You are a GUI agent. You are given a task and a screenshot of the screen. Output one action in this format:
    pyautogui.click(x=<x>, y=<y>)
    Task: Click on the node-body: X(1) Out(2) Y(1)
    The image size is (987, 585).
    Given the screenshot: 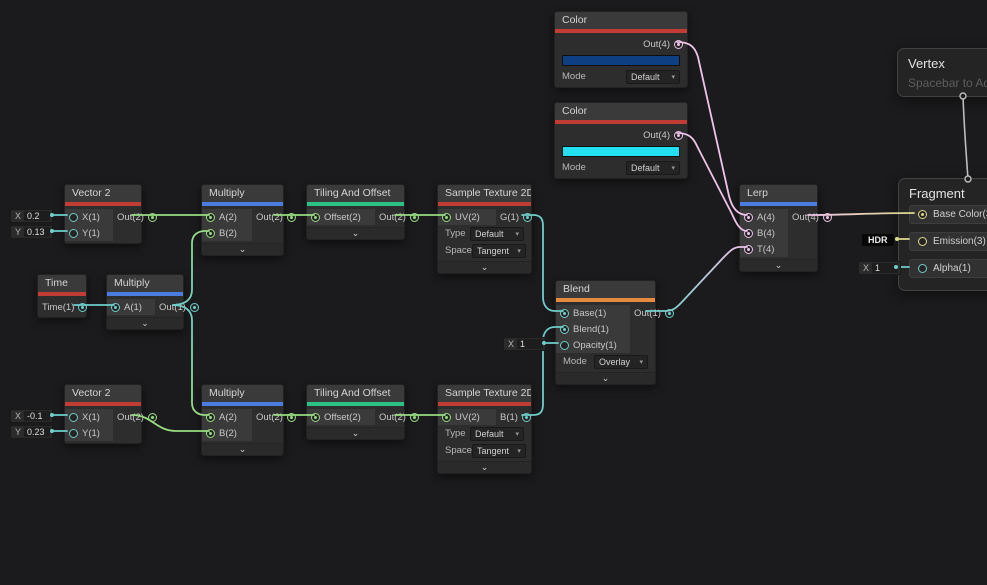 What is the action you would take?
    pyautogui.click(x=111, y=424)
    